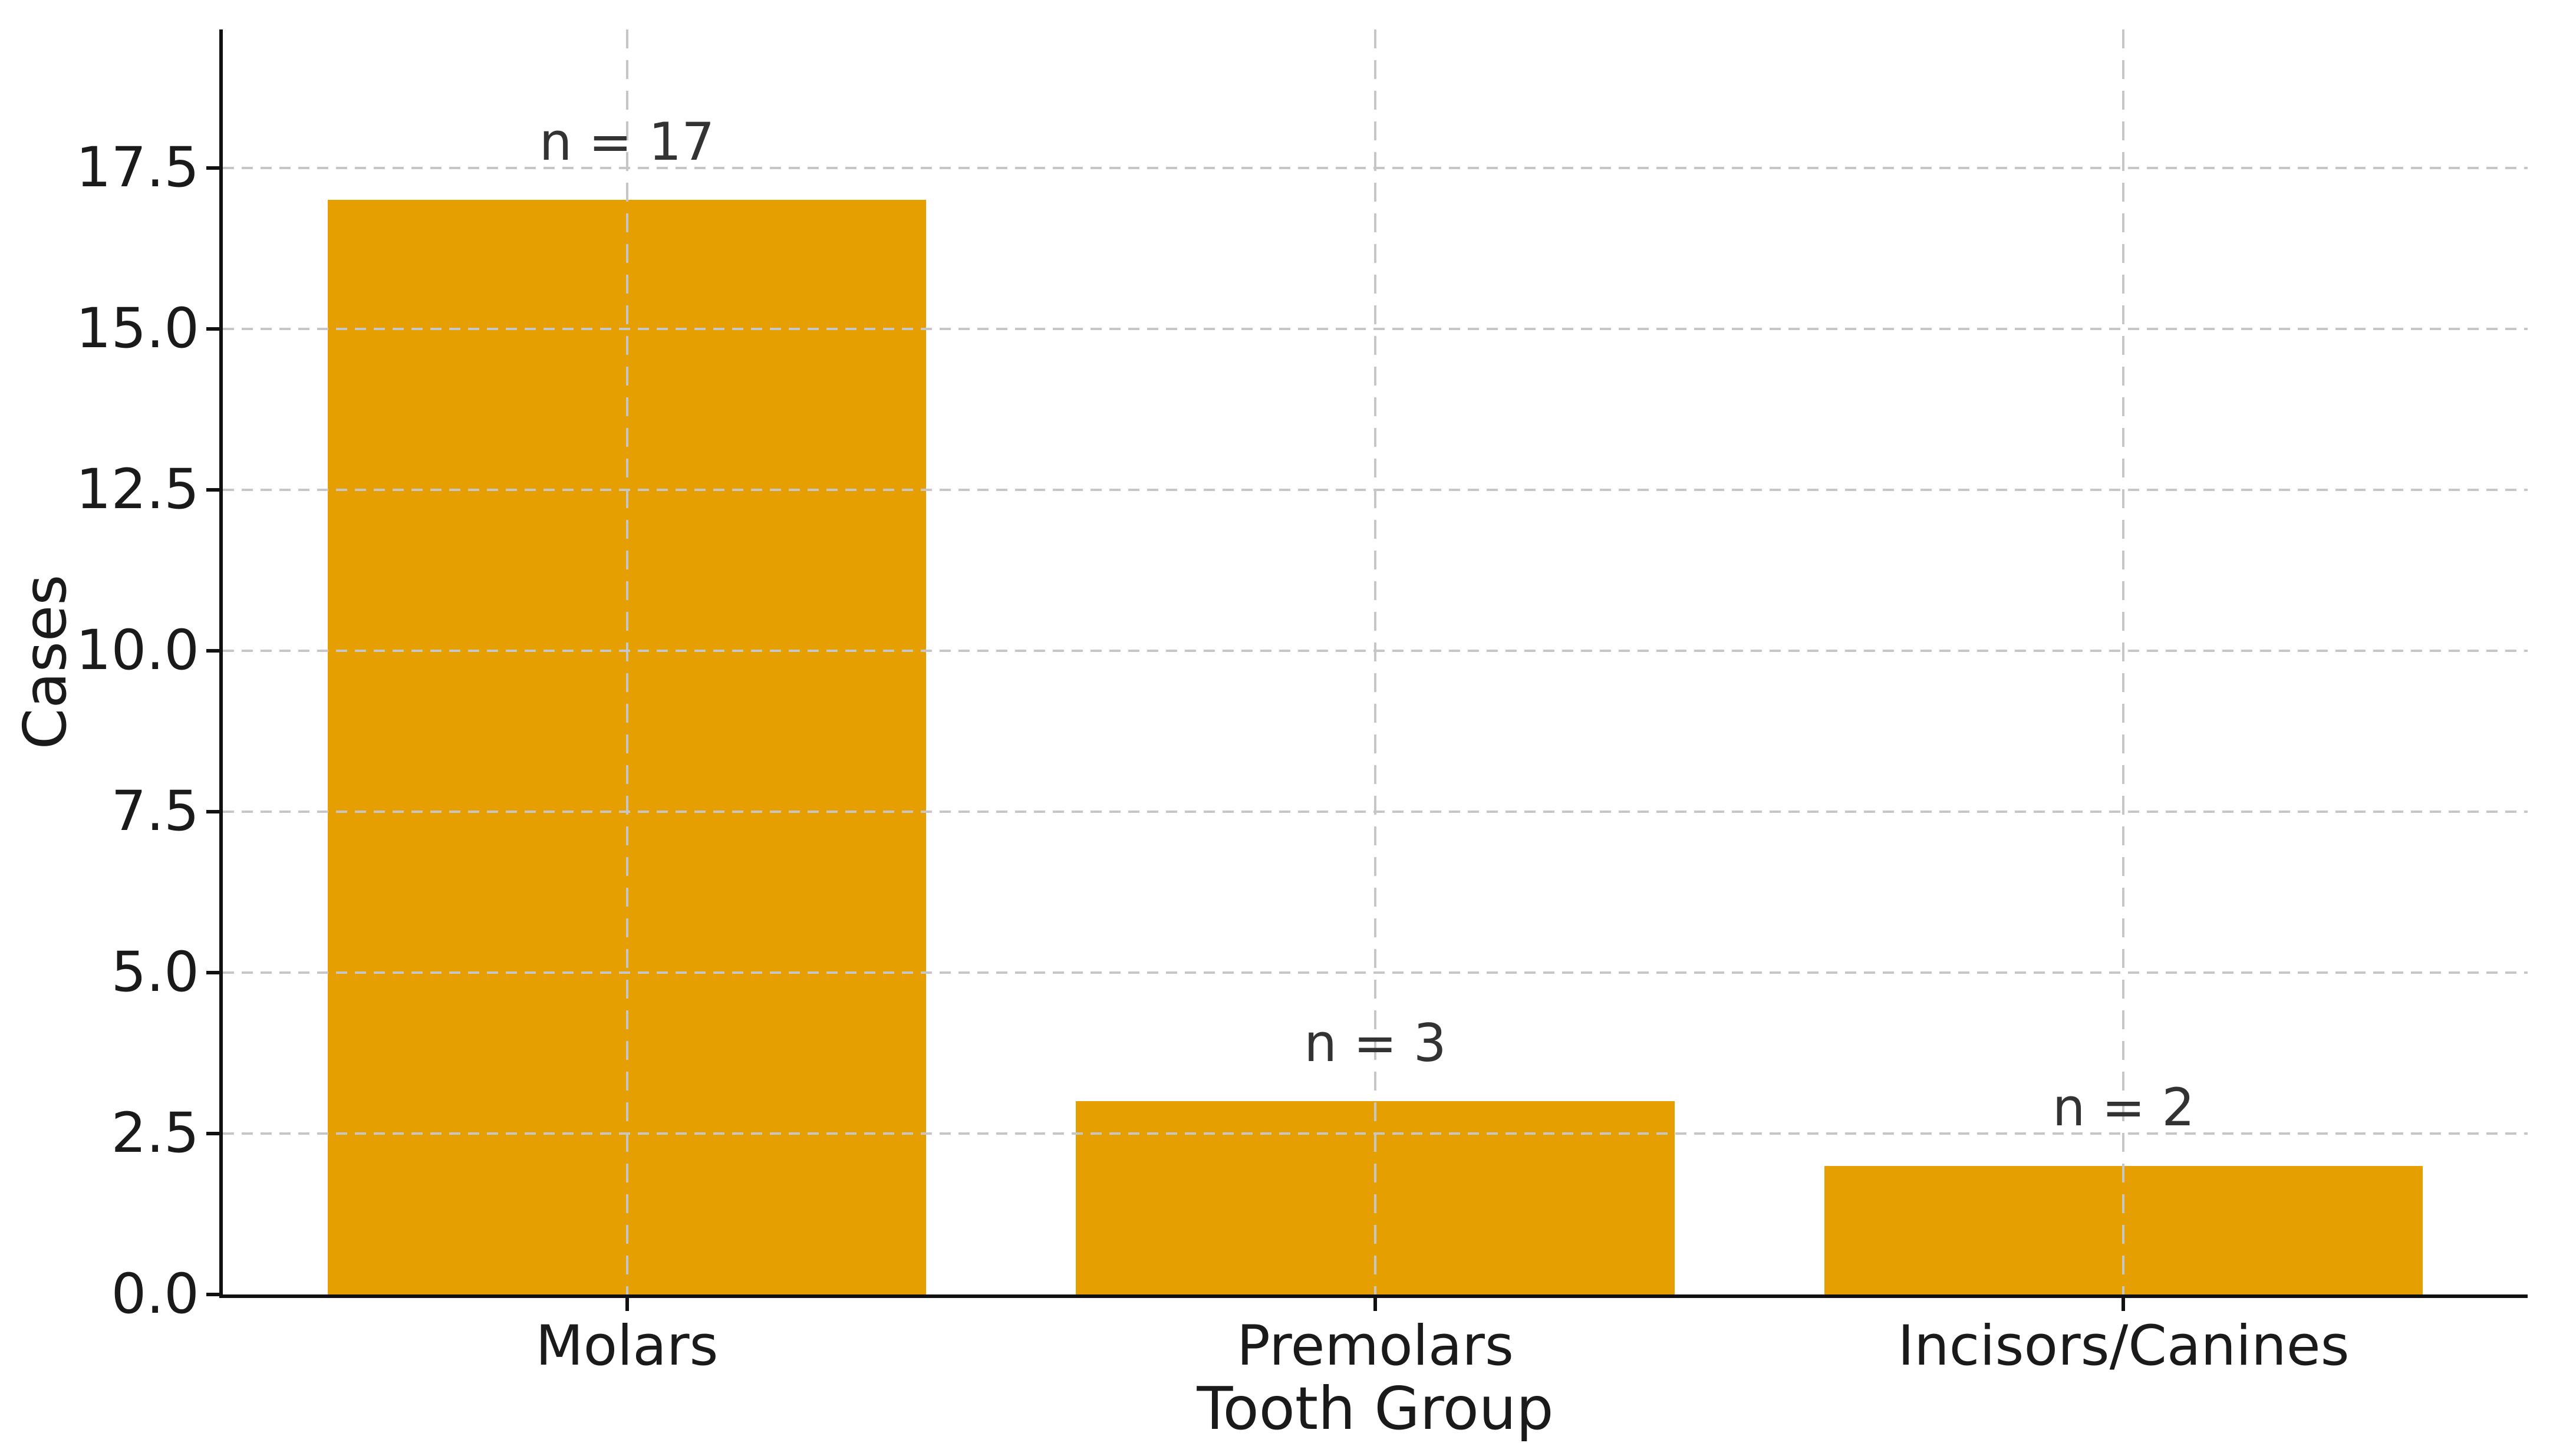  Describe the element at coordinates (627, 141) in the screenshot. I see `bar-annotation-0: n = 17` at that location.